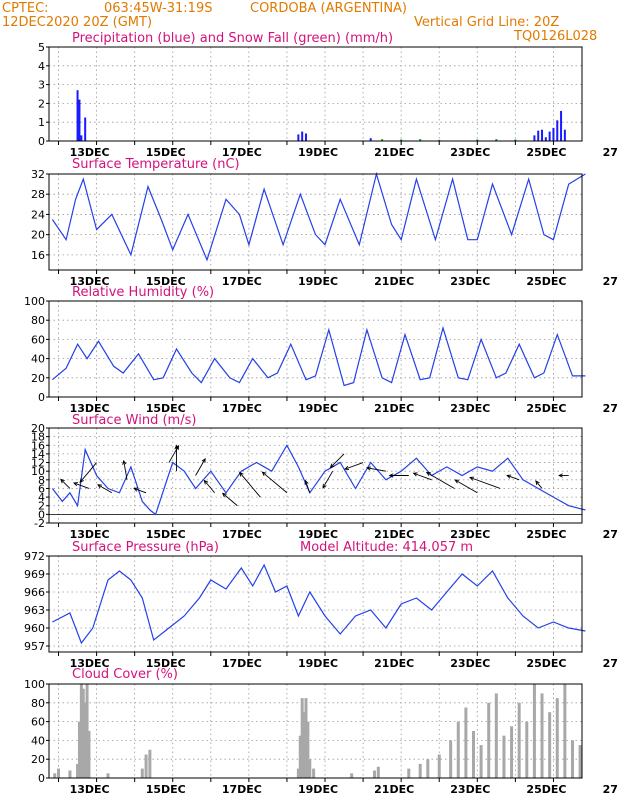 The width and height of the screenshot is (618, 800). I want to click on temperature-title: Surface Temperature (nC), so click(156, 164).